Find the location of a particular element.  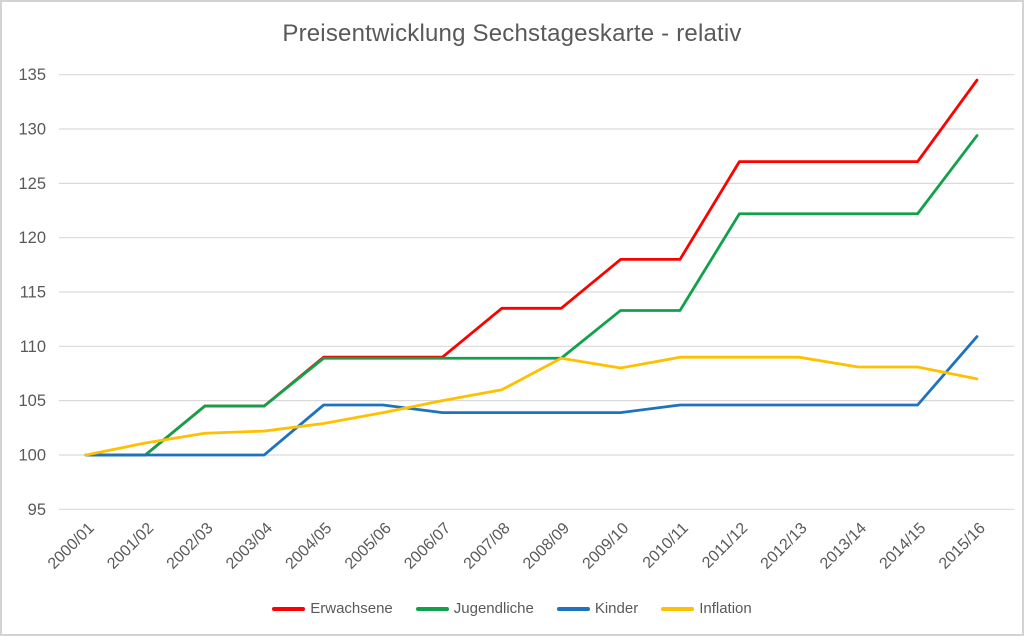

x-axis-label: 2007/08 is located at coordinates (487, 546).